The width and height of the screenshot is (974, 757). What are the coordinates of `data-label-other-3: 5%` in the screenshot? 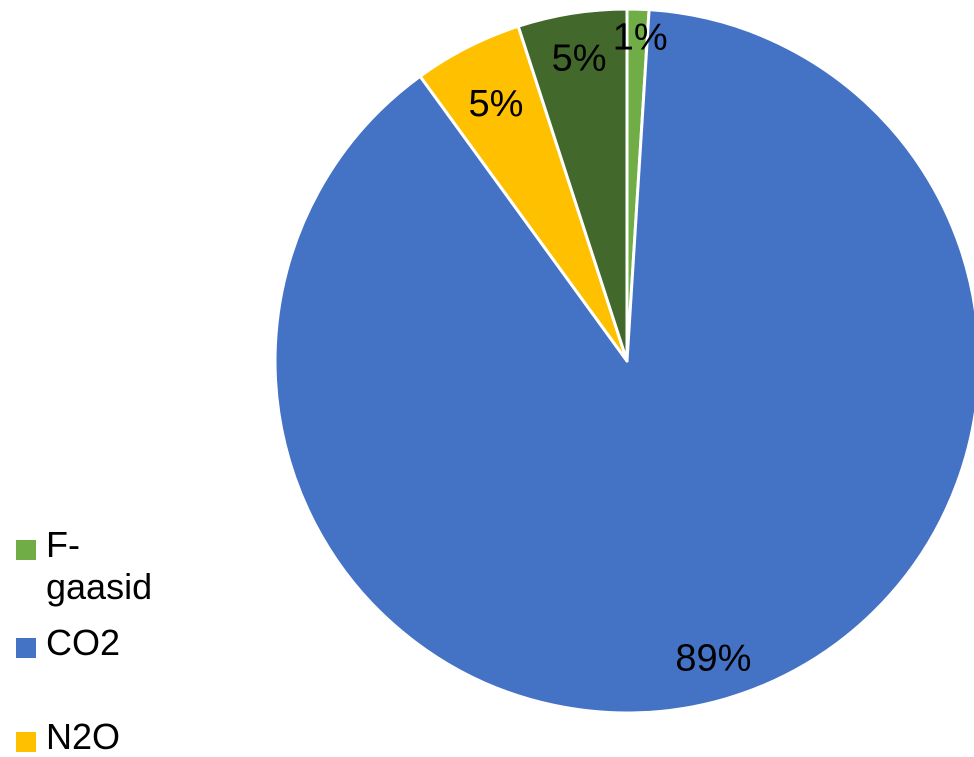 It's located at (579, 59).